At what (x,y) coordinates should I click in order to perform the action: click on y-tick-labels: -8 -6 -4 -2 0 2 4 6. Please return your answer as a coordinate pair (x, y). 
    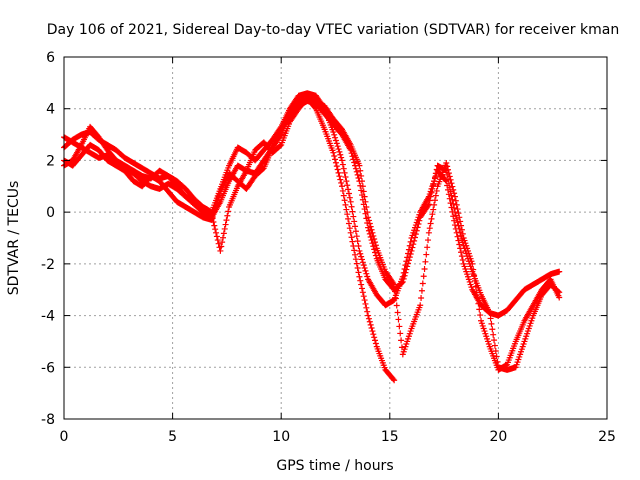
    Looking at the image, I should click on (48, 239).